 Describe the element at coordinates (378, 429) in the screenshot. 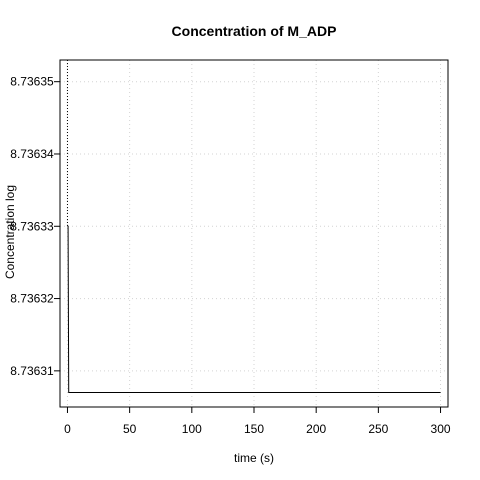

I see `x-tick-label: 250` at that location.